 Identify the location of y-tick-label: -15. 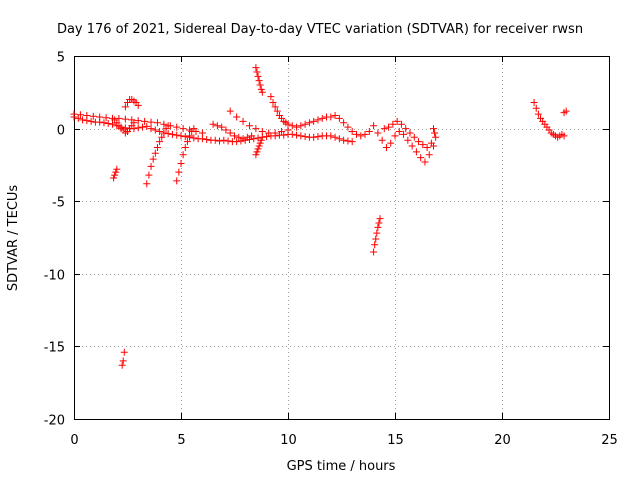
(54, 348).